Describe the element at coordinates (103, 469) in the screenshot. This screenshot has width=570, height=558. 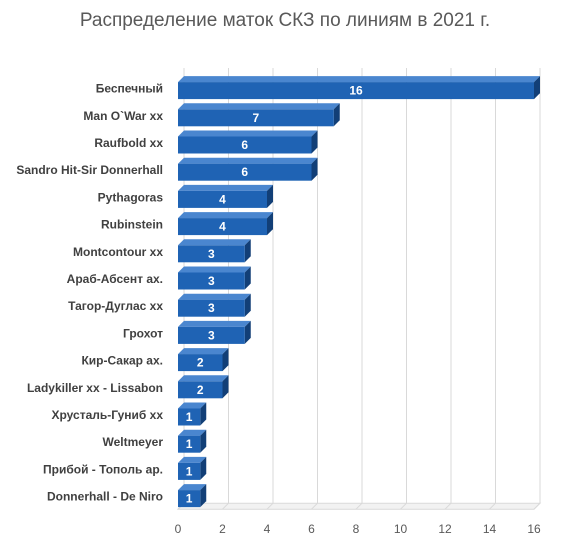
I see `category-label: Прибой - Тополь ар.` at that location.